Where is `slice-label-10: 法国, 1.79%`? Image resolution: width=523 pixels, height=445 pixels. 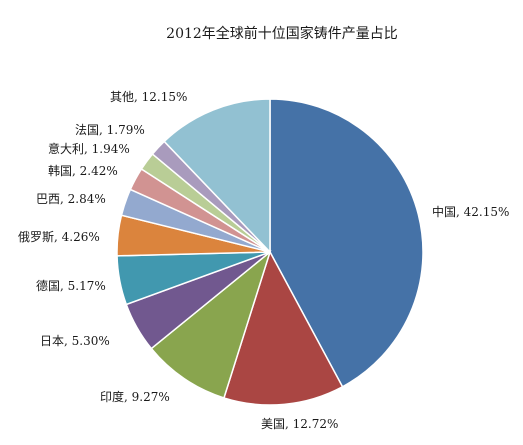
slice-label-10: 法国, 1.79% is located at coordinates (110, 130).